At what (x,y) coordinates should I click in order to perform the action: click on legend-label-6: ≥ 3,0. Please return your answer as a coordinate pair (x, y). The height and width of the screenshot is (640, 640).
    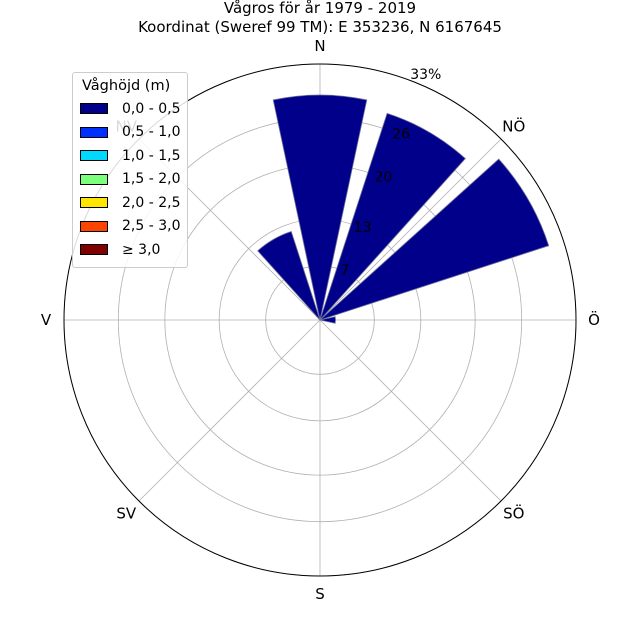
    Looking at the image, I should click on (141, 249).